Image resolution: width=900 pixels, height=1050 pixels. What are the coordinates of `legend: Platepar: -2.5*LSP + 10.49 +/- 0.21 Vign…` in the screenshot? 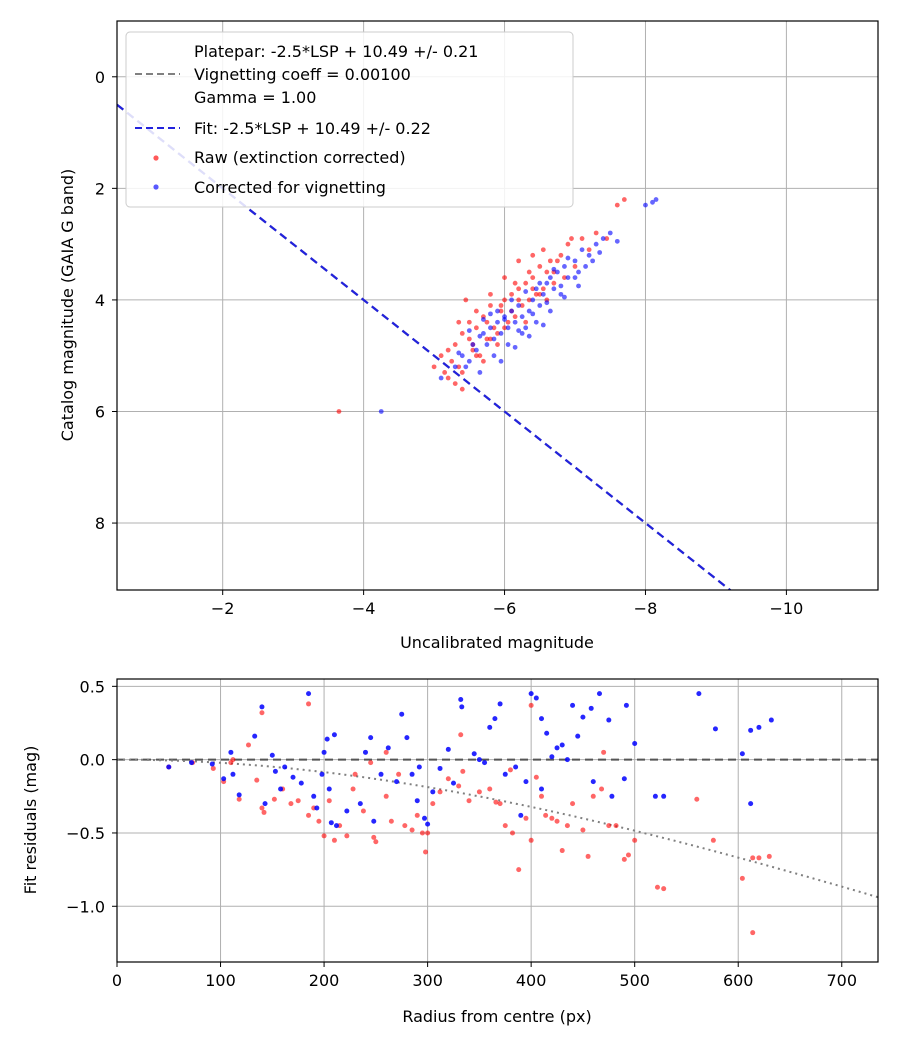 It's located at (349, 119).